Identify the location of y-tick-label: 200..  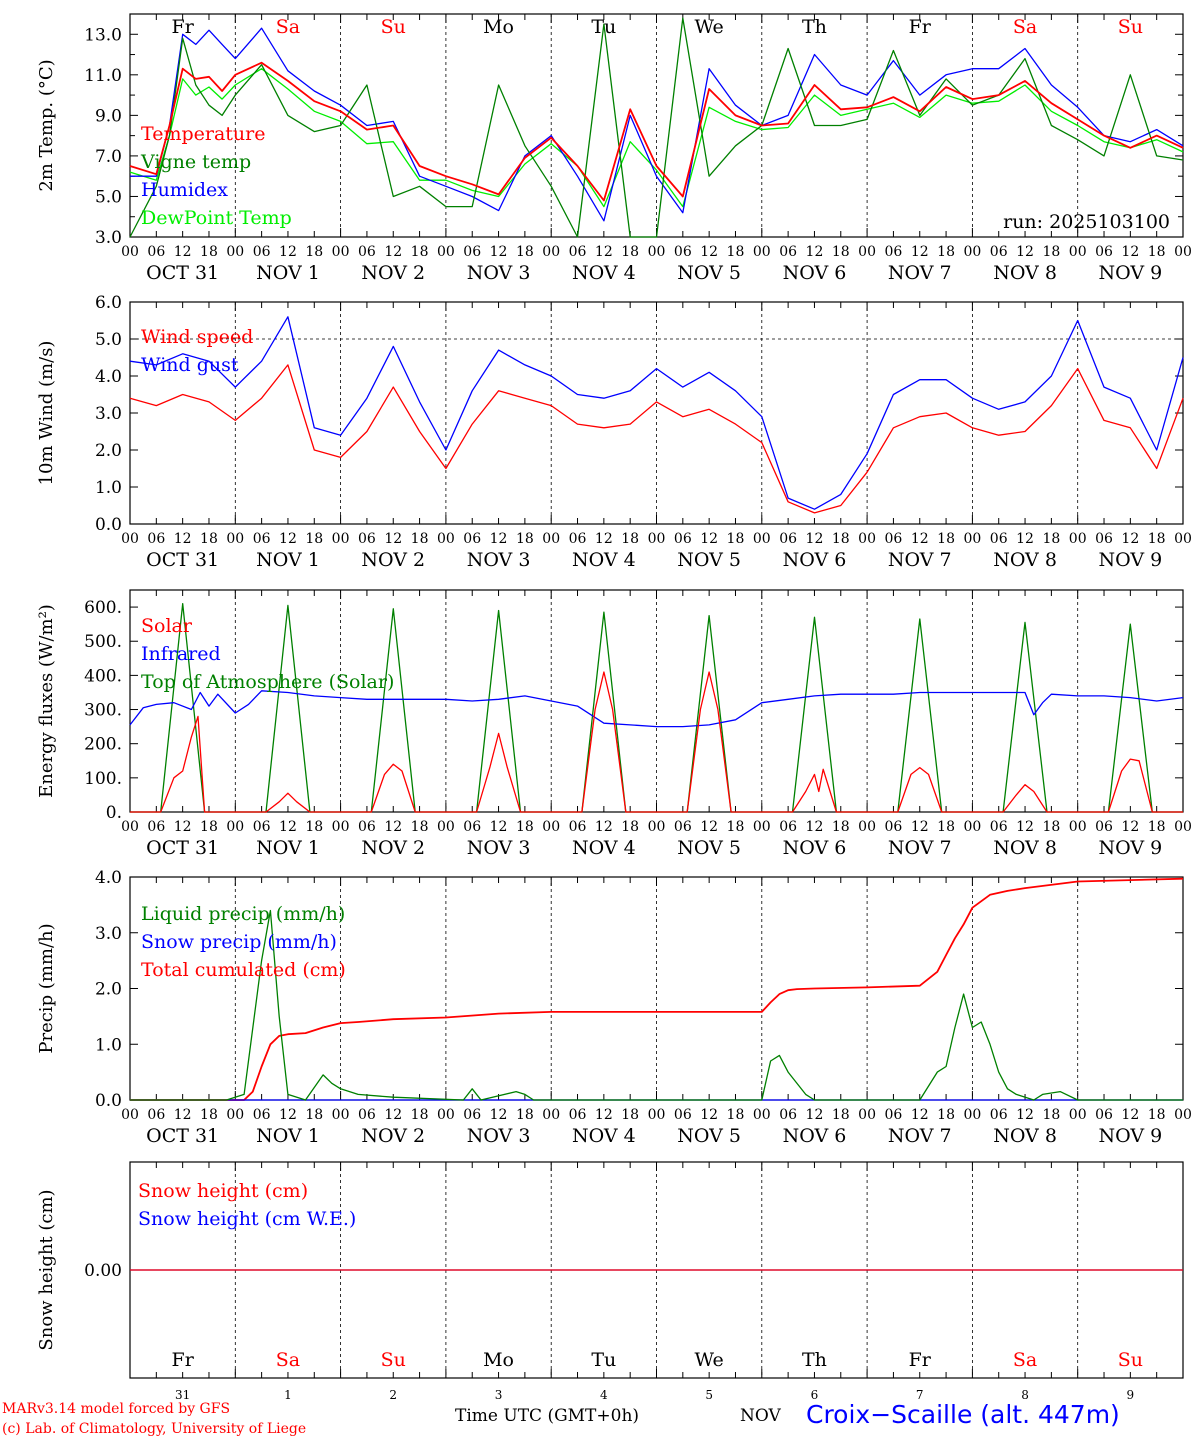
(103, 745).